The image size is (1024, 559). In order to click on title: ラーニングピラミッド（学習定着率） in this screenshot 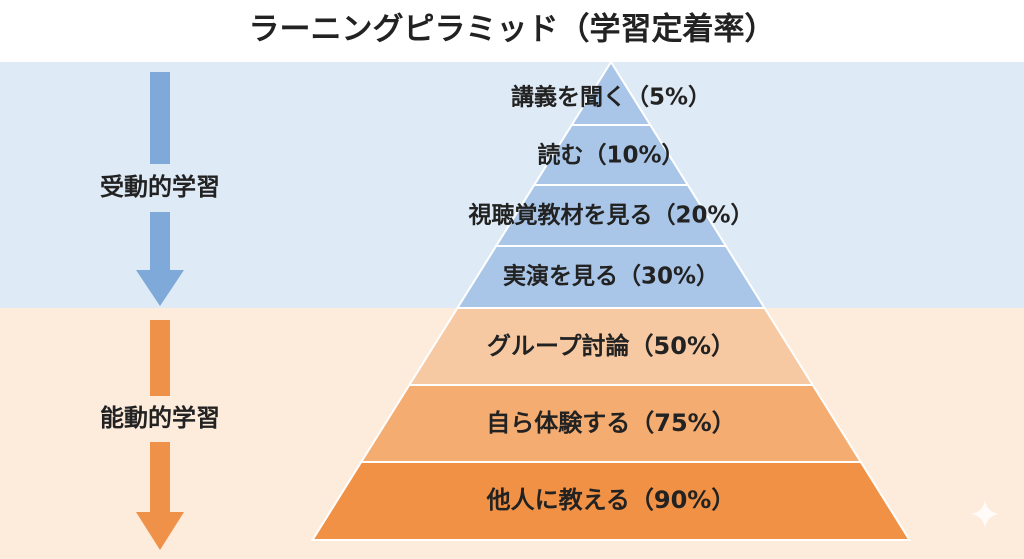, I will do `click(512, 30)`.